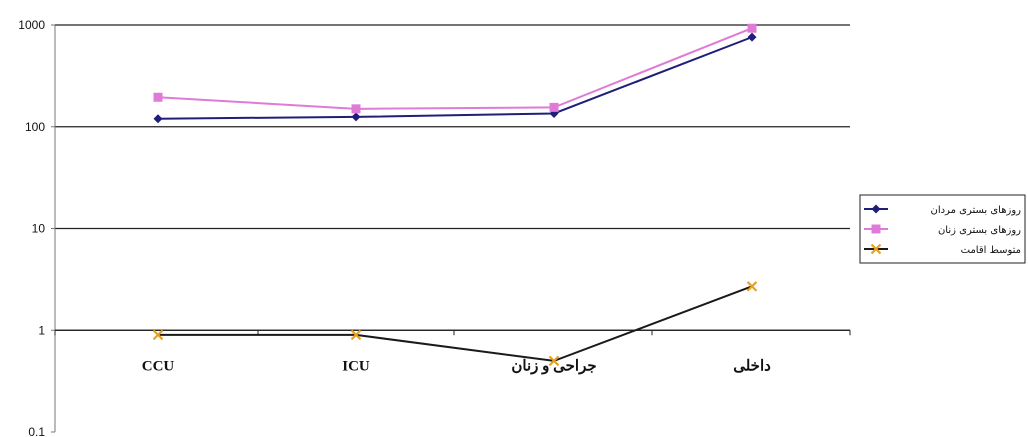  I want to click on legend-label: روزهای بستری مردان, so click(975, 210).